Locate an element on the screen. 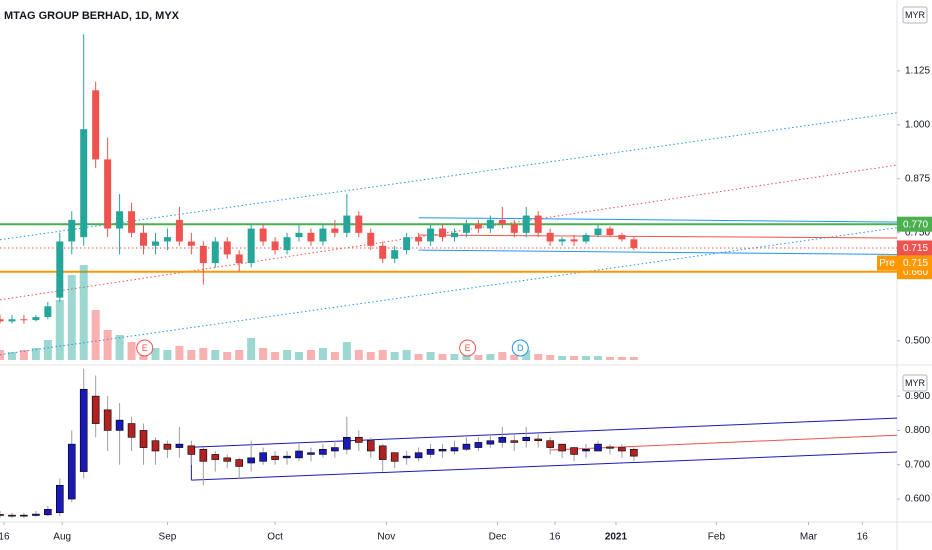 This screenshot has width=932, height=550. x-tick-label: Dec is located at coordinates (498, 537).